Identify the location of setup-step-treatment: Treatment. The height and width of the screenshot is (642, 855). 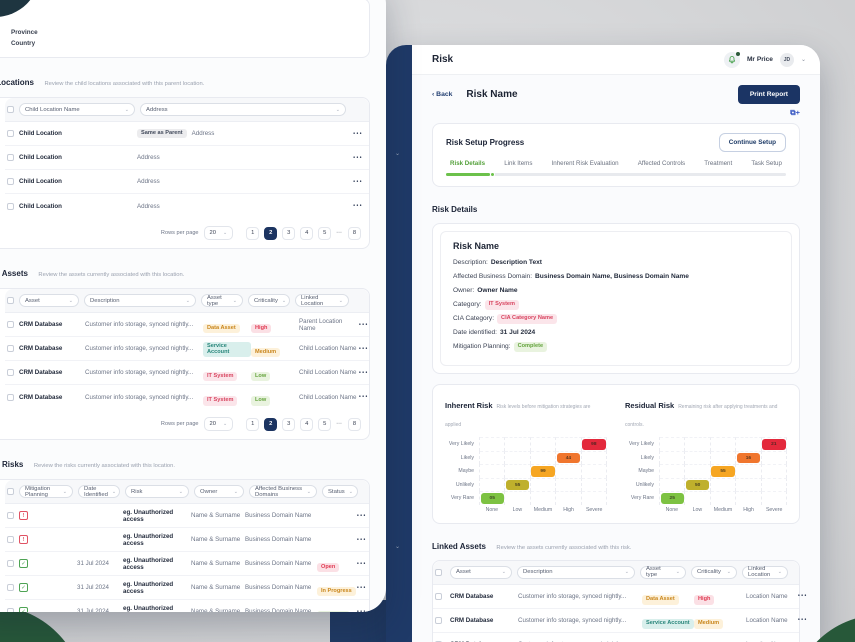
(718, 163).